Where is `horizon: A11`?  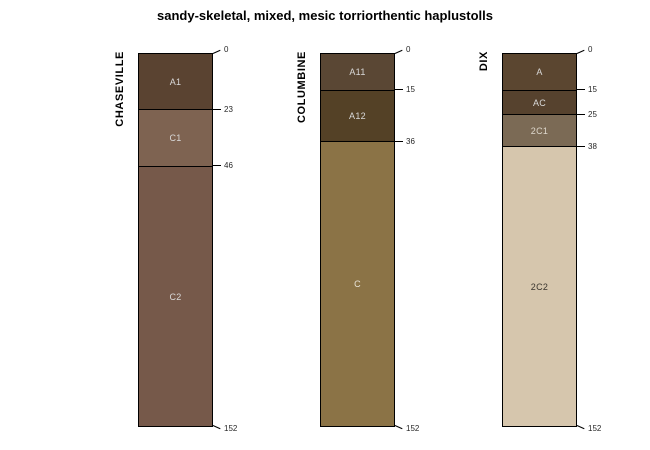 horizon: A11 is located at coordinates (357, 72).